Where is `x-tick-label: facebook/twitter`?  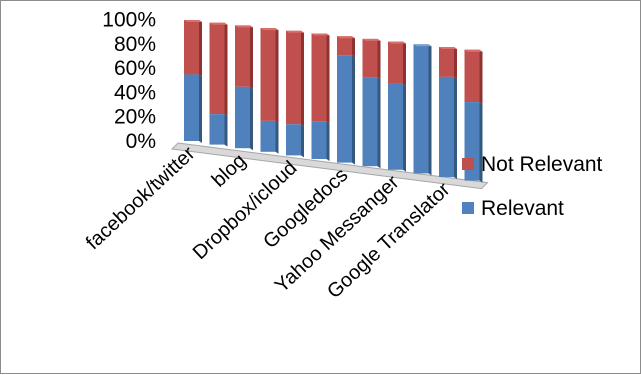
x-tick-label: facebook/twitter is located at coordinates (141, 198).